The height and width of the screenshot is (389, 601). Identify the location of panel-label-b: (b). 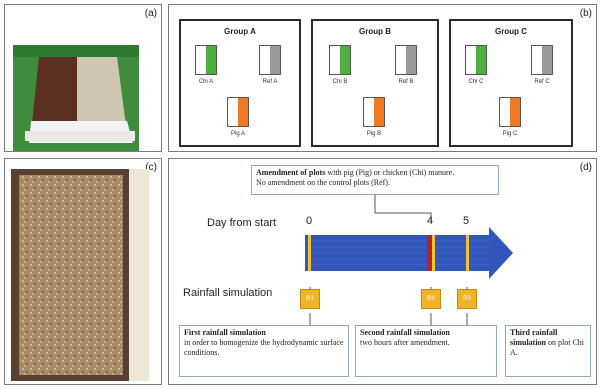
(585, 13).